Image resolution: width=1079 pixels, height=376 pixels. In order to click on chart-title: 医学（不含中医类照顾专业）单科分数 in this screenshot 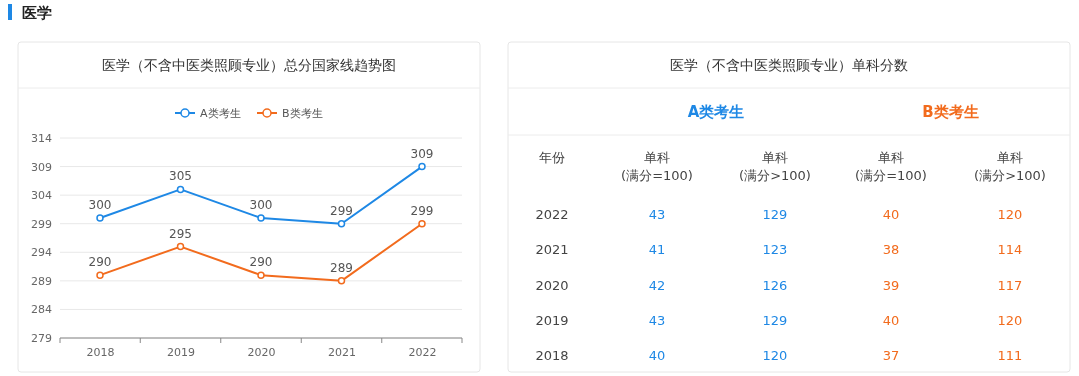, I will do `click(789, 65)`.